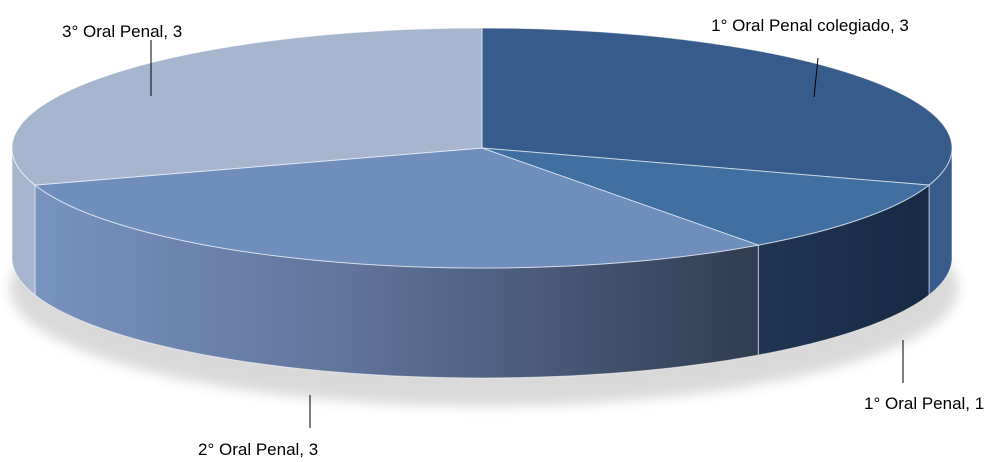 Image resolution: width=1006 pixels, height=462 pixels. I want to click on data-label-2-oral-penal: 2° Oral Penal, 3, so click(258, 449).